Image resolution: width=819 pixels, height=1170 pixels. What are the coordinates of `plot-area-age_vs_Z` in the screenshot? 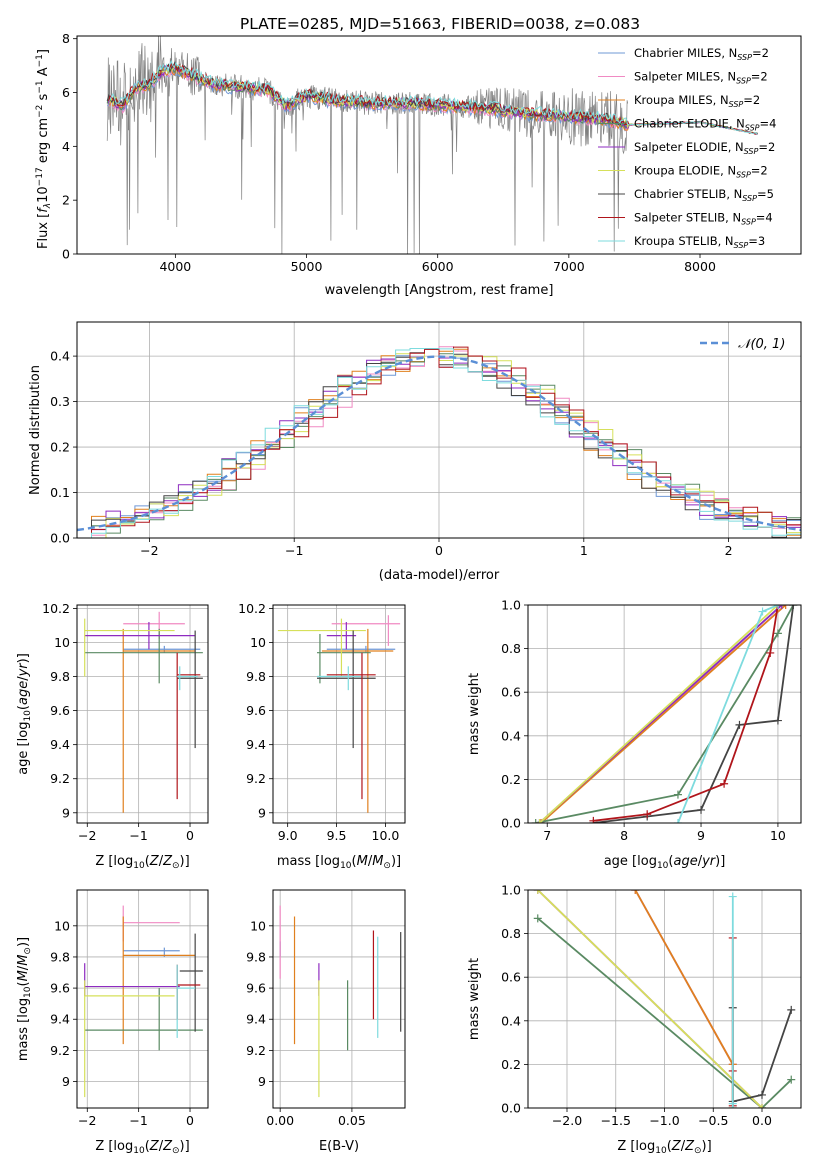 It's located at (143, 712).